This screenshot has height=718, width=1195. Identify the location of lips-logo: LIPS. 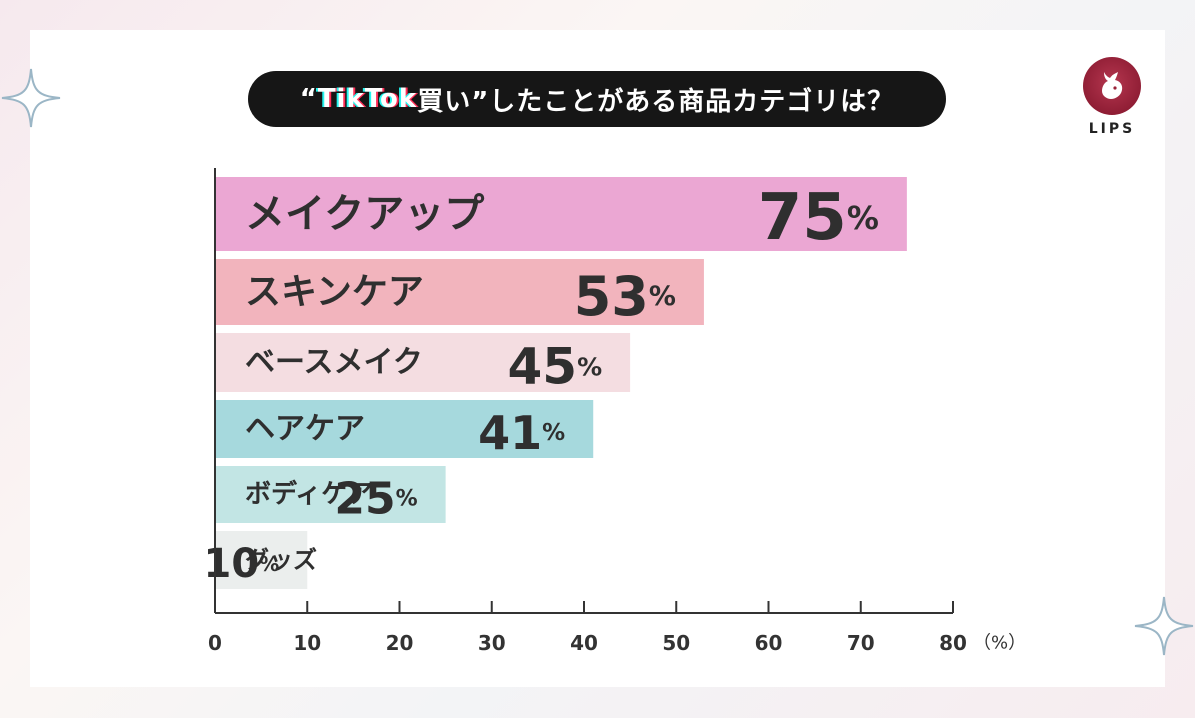
(1112, 97).